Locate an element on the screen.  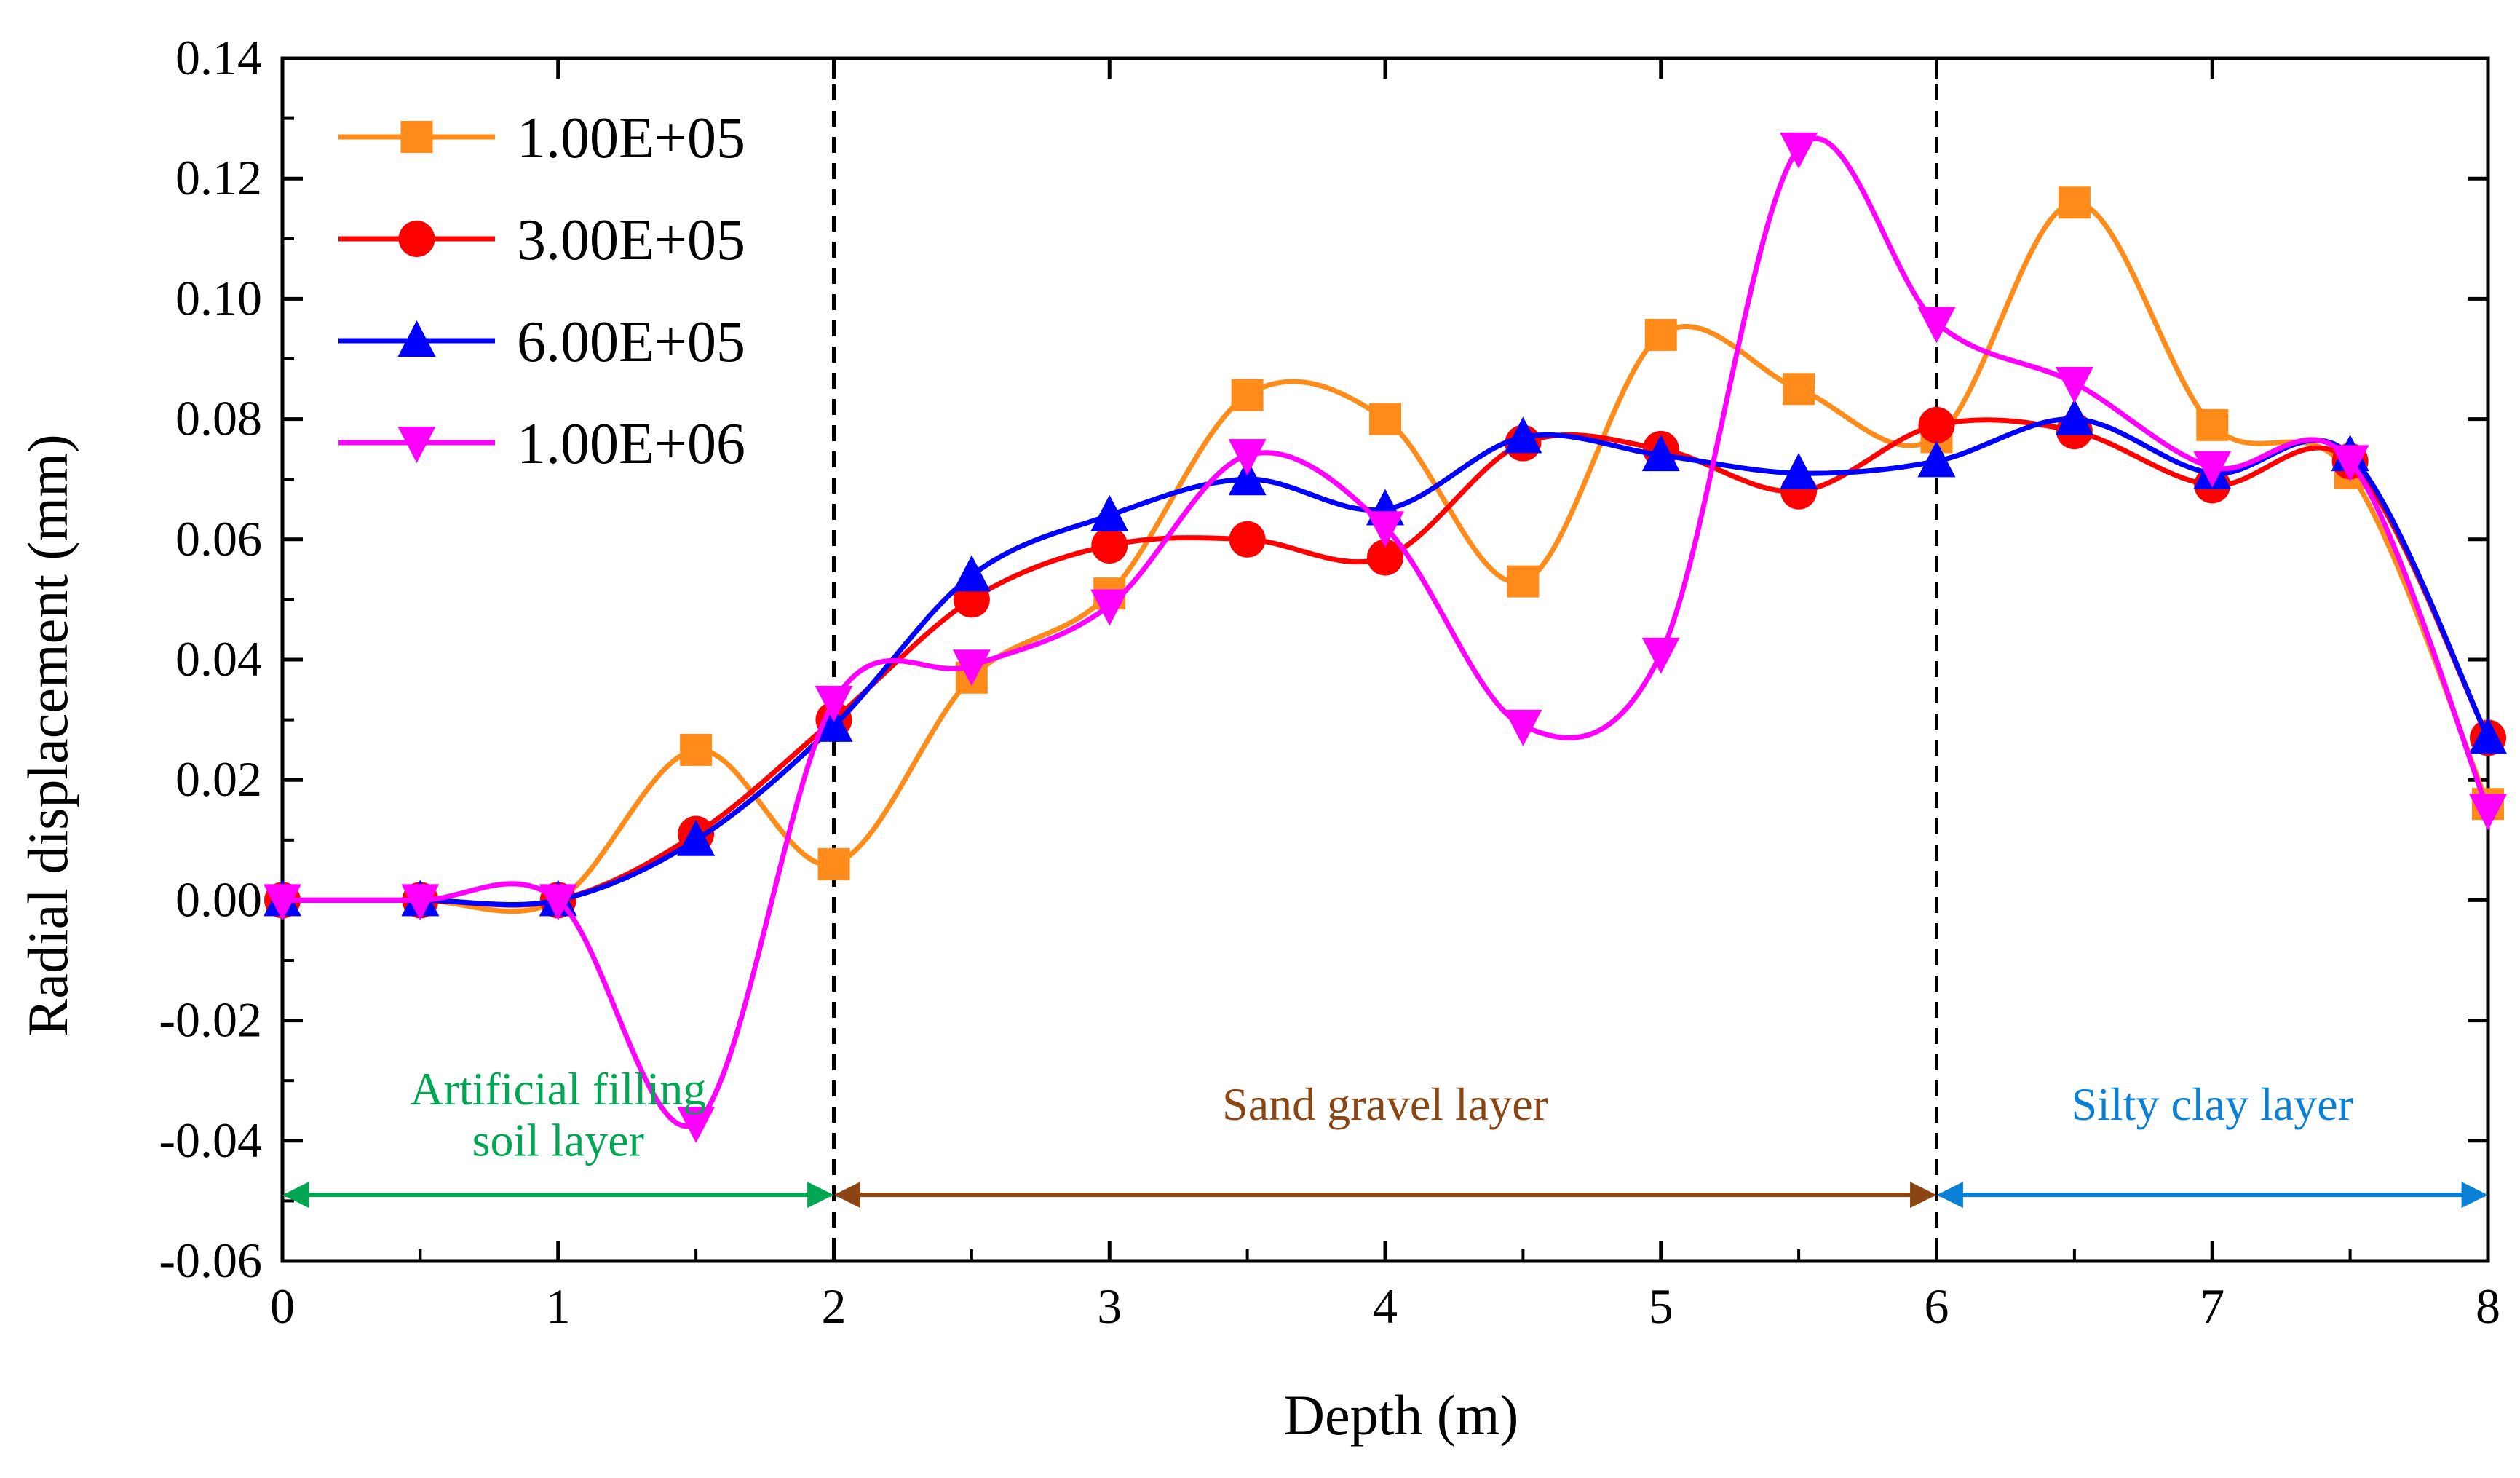
layer-label: Sand gravel layer is located at coordinates (1385, 1104).